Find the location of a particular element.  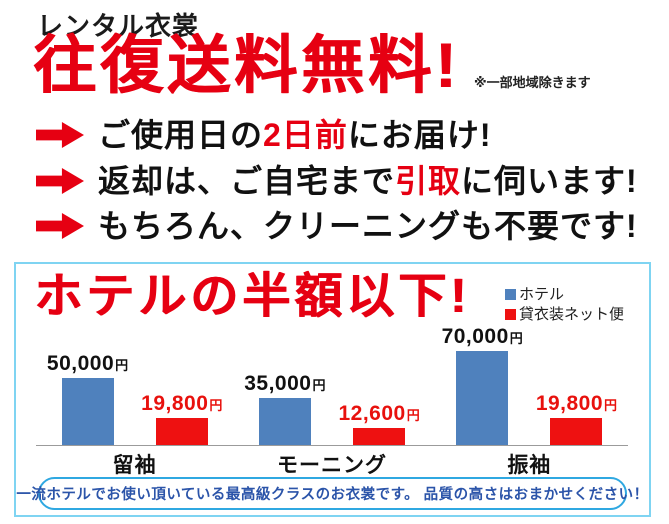

category-furisode: 振袖 is located at coordinates (529, 465).